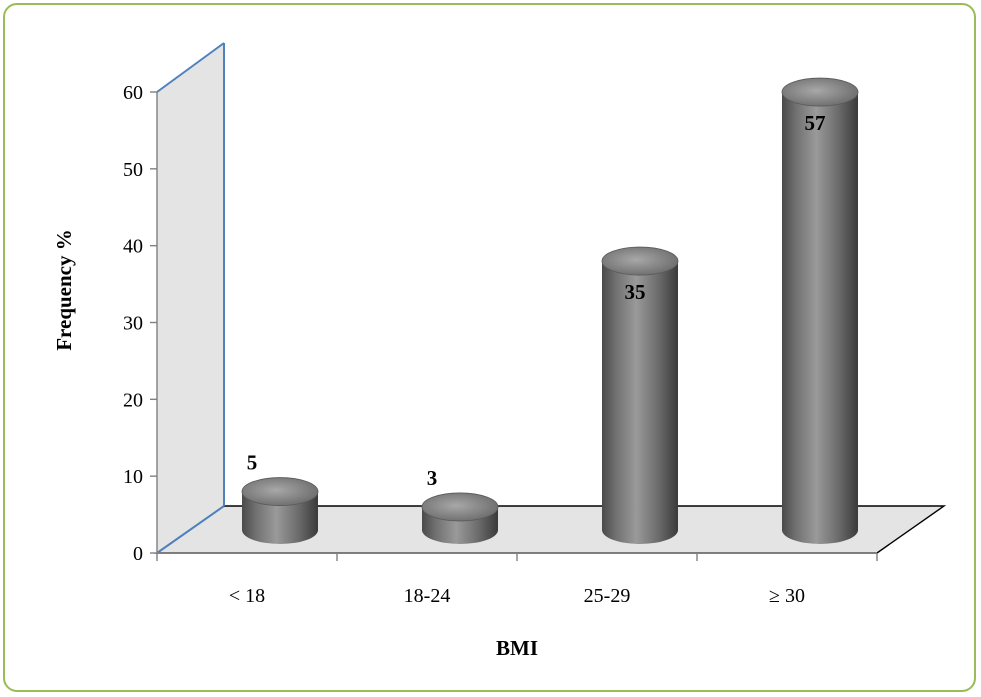 This screenshot has height=697, width=981. What do you see at coordinates (133, 400) in the screenshot?
I see `y-tick-label: 20` at bounding box center [133, 400].